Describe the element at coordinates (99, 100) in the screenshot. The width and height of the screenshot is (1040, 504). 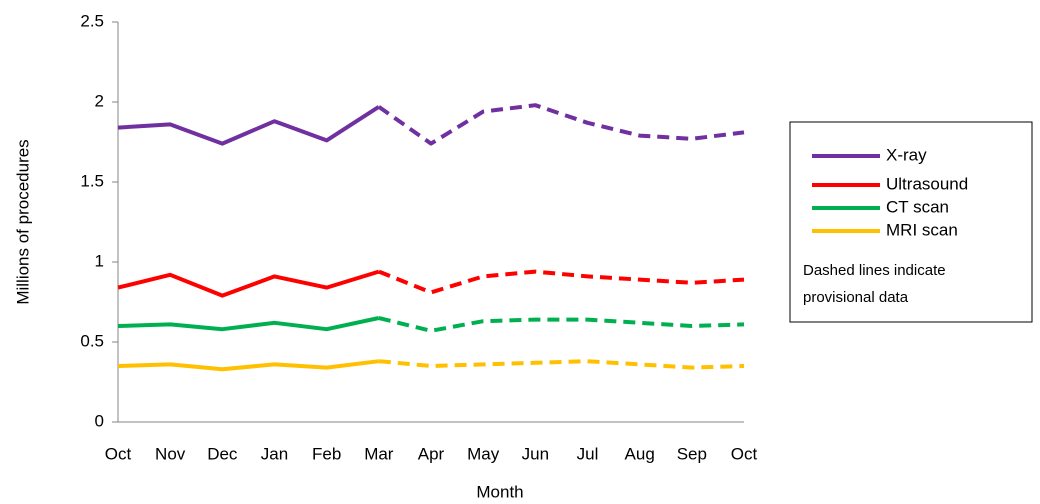
I see `y-tick-label: 2` at that location.